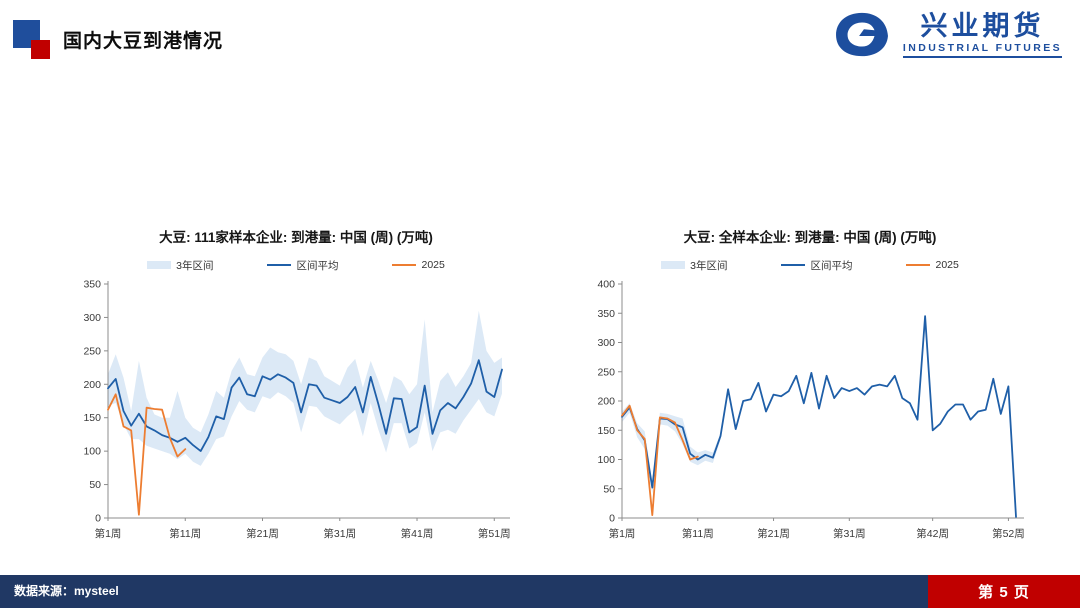  I want to click on x-tick-label: 第42周, so click(932, 533).